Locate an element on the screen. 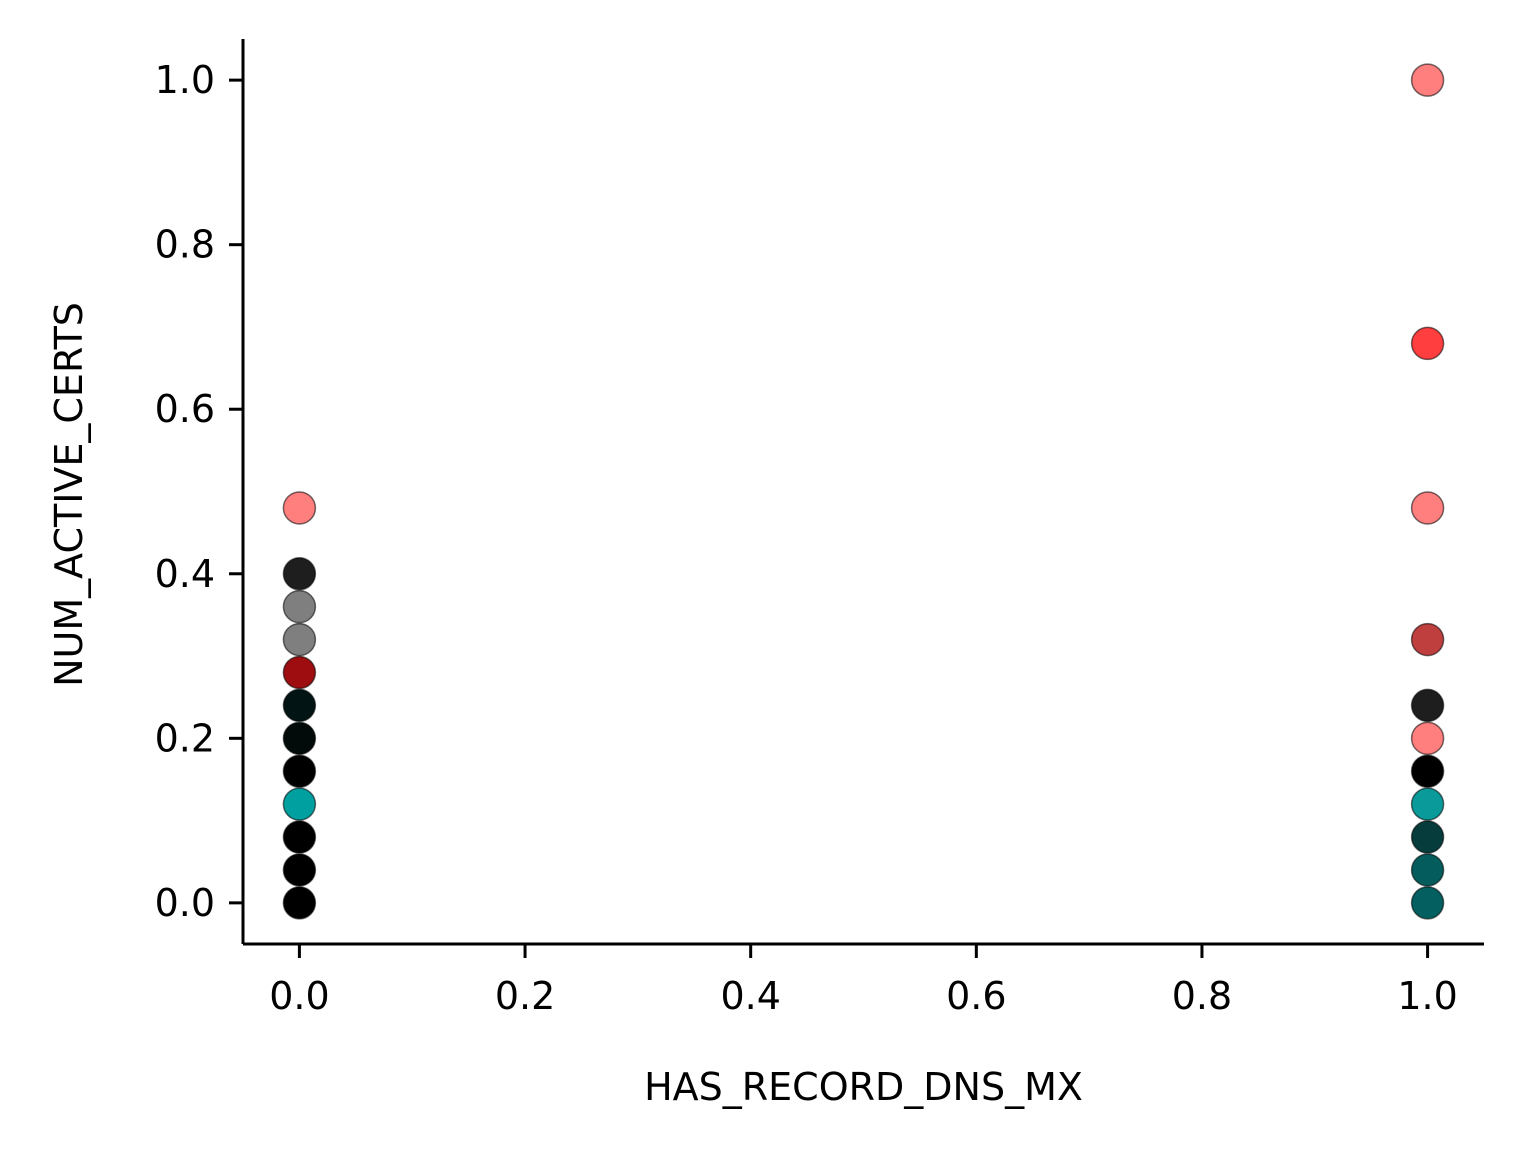 This screenshot has height=1159, width=1523. y-tick-label: 0.8 is located at coordinates (185, 245).